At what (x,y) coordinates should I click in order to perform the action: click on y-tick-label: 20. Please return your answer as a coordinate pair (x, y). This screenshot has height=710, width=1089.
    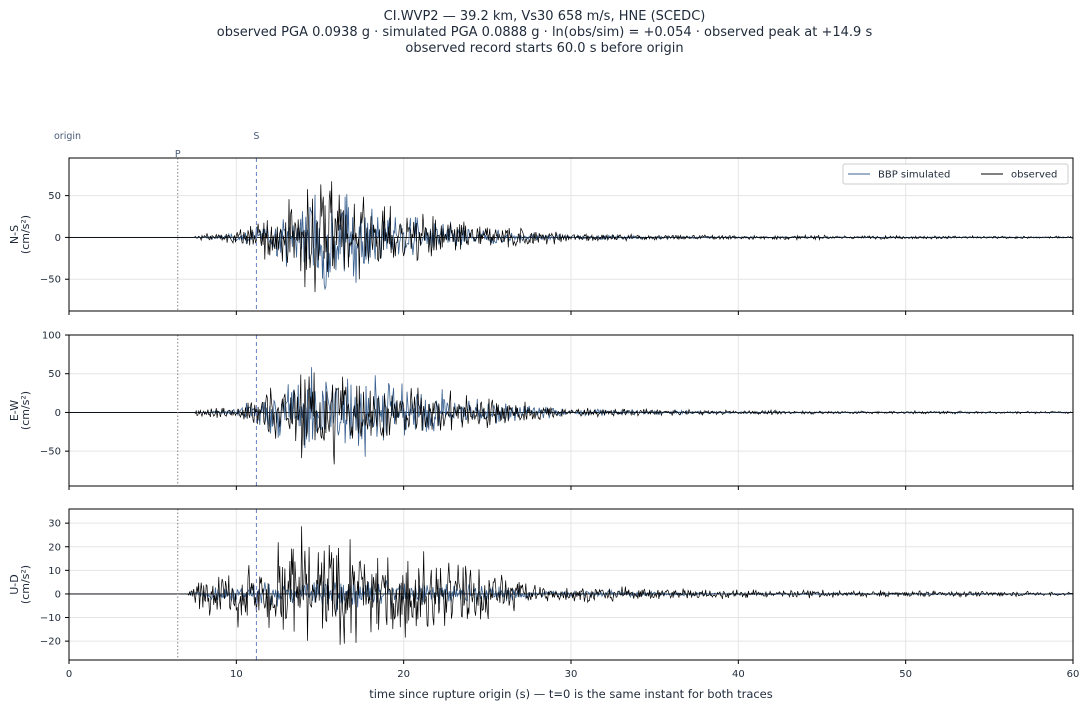
    Looking at the image, I should click on (54, 547).